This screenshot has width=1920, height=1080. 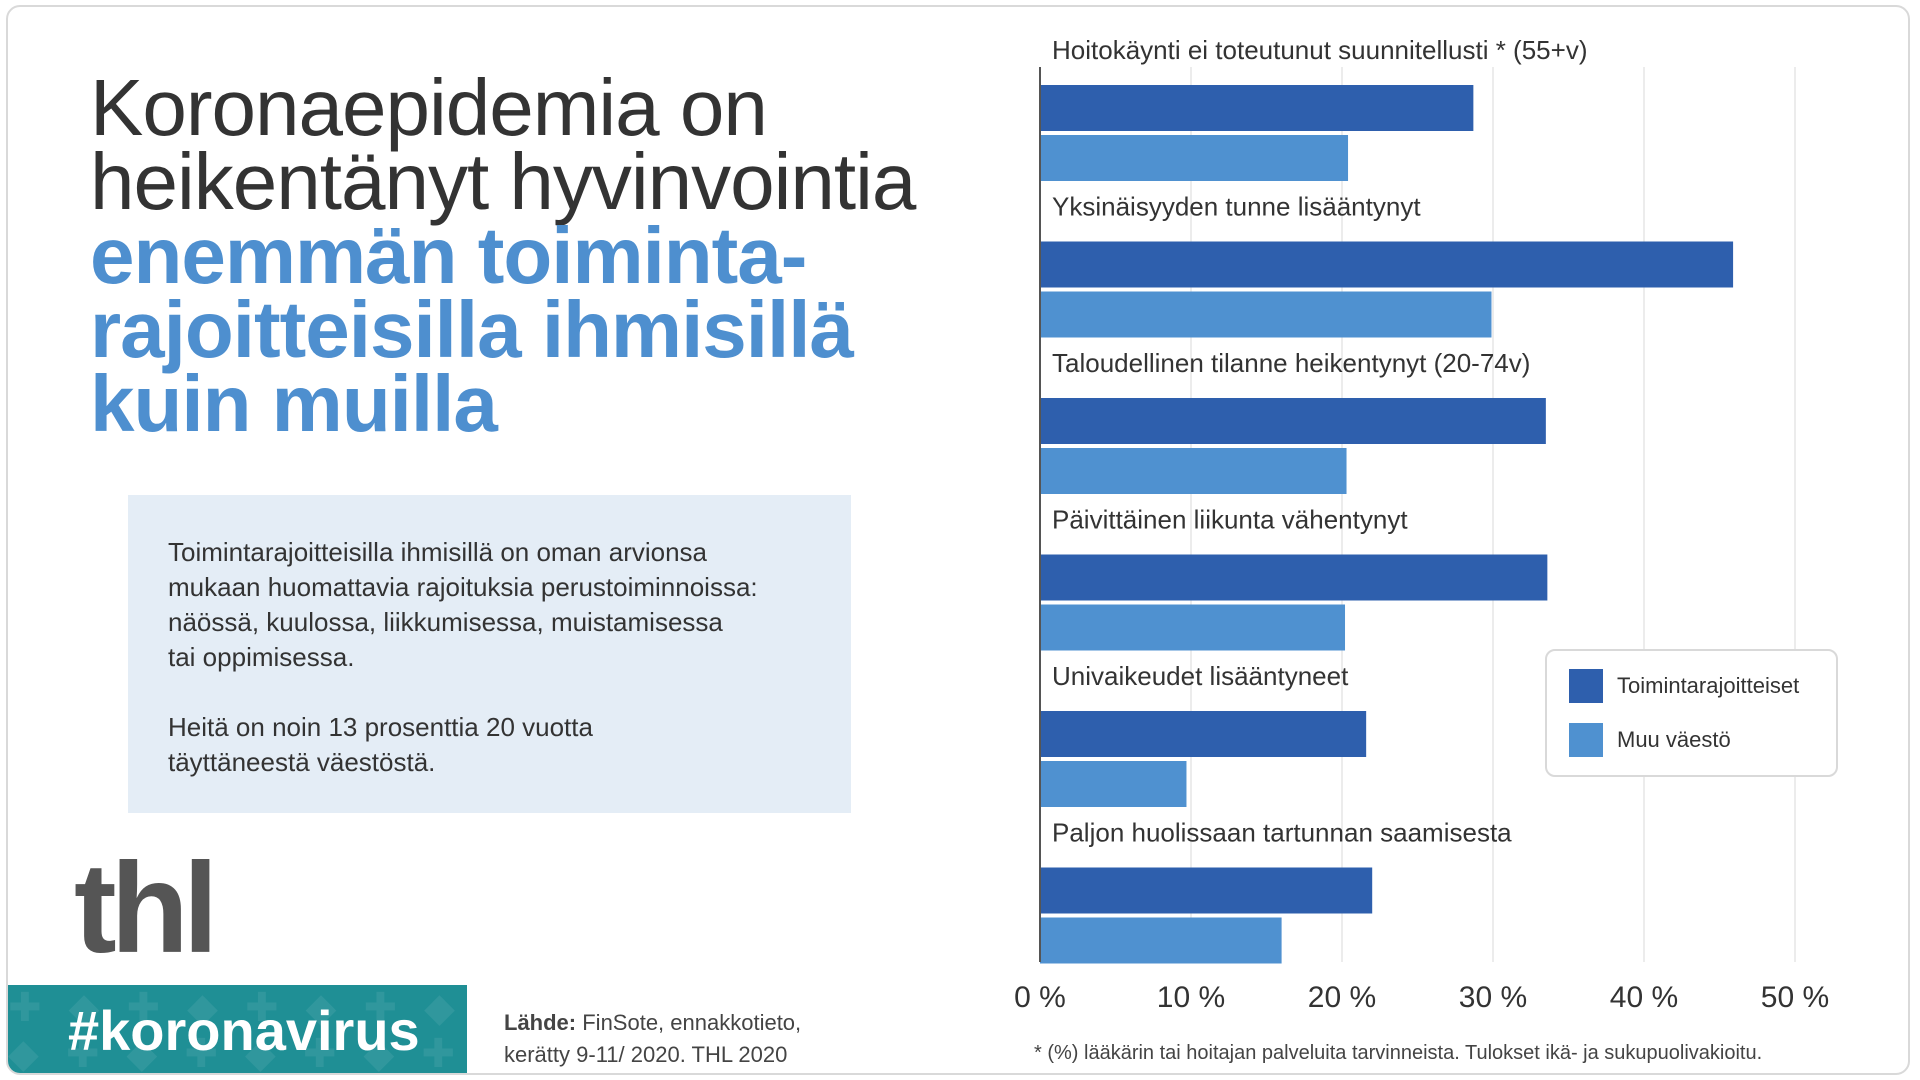 I want to click on thl-logo: thl, so click(x=146, y=908).